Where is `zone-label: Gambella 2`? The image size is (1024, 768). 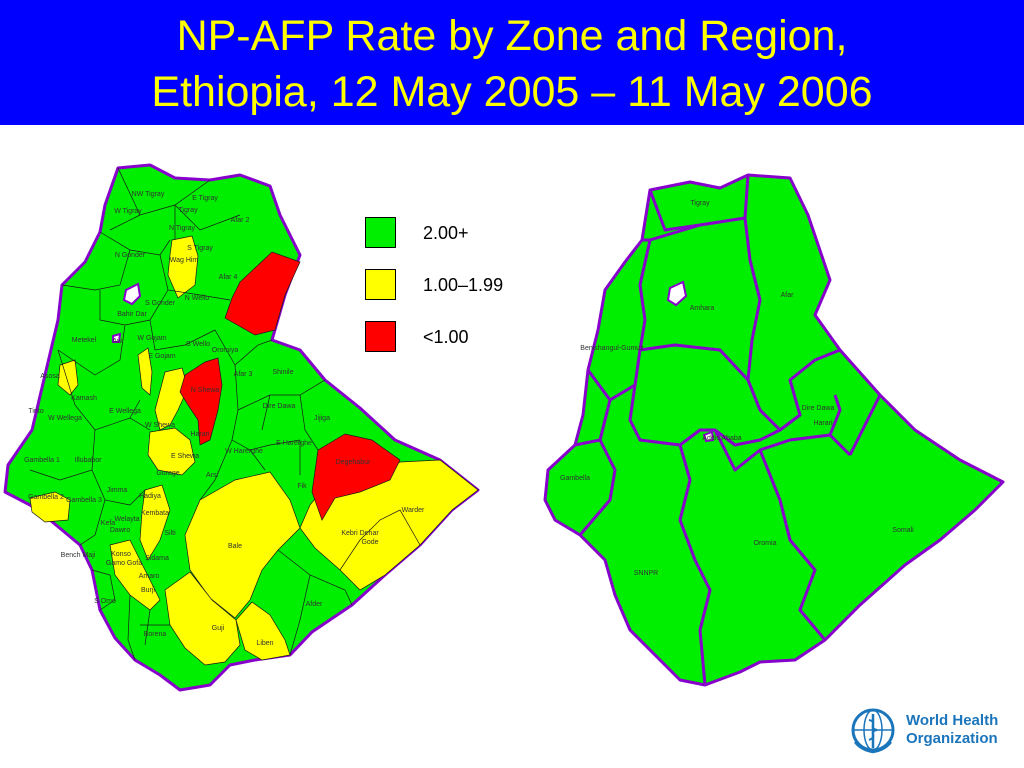
zone-label: Gambella 2 is located at coordinates (46, 497).